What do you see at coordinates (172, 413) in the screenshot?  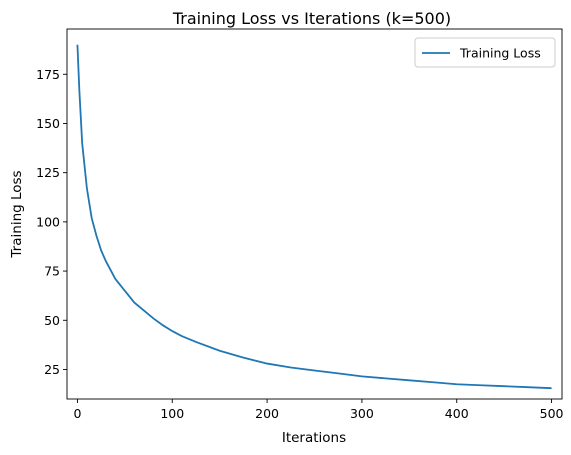 I see `x-tick-label: 100` at bounding box center [172, 413].